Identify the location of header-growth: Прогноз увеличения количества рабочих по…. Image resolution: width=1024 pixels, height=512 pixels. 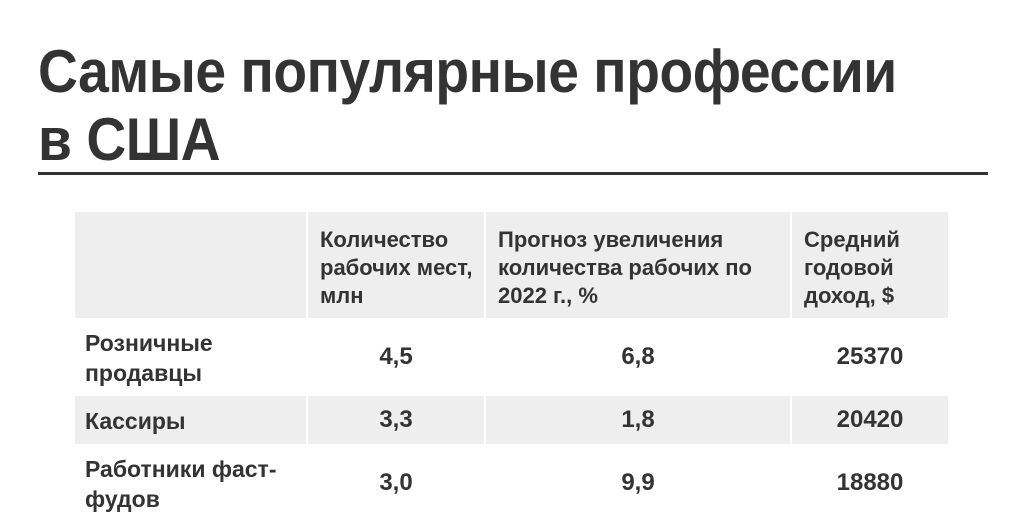
(639, 265).